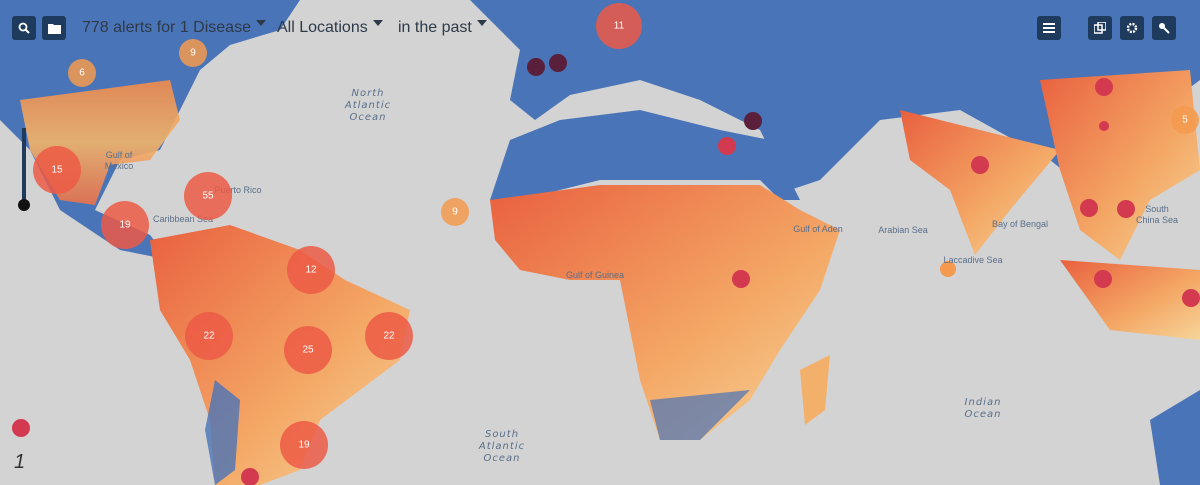  What do you see at coordinates (1020, 224) in the screenshot?
I see `place-label: Bay of Bengal` at bounding box center [1020, 224].